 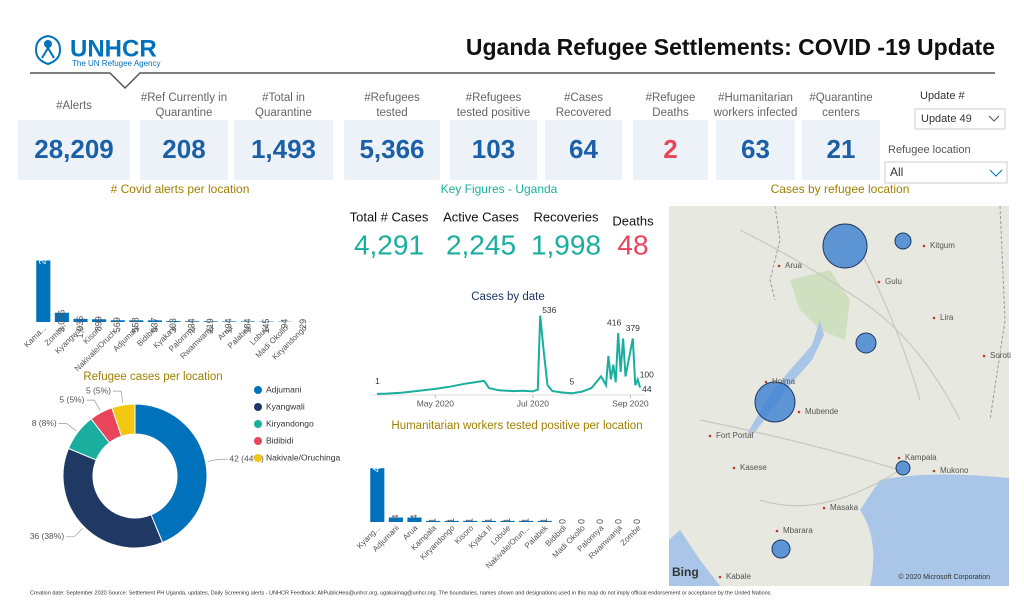 What do you see at coordinates (670, 113) in the screenshot?
I see `kpi-label: Deaths` at bounding box center [670, 113].